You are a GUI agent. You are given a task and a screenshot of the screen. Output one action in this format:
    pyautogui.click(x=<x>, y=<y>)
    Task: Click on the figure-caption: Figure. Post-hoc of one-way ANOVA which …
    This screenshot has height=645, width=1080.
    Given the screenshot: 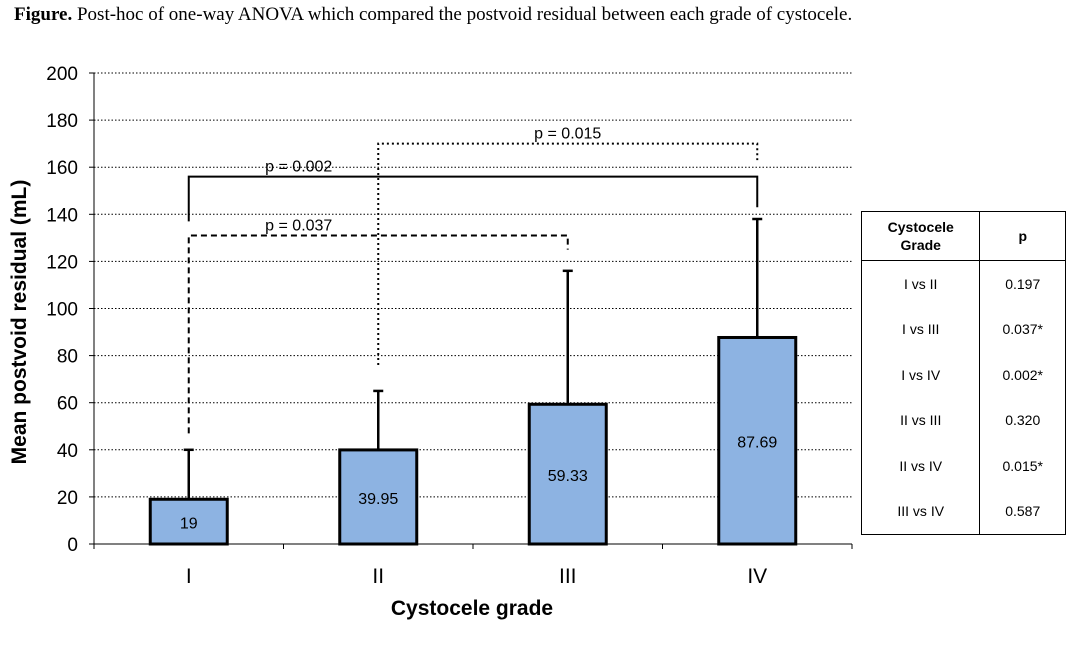 What is the action you would take?
    pyautogui.click(x=544, y=15)
    